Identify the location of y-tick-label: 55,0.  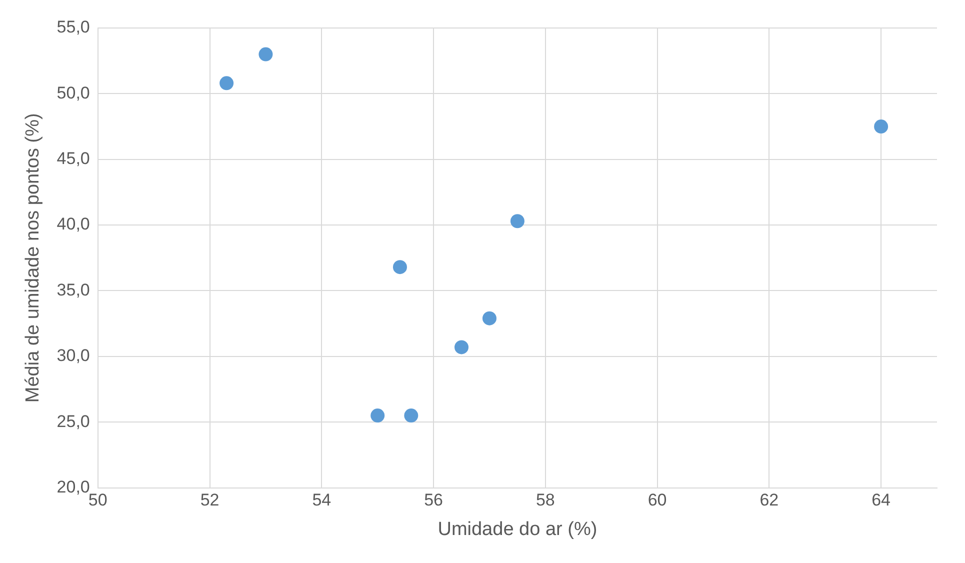
(73, 27).